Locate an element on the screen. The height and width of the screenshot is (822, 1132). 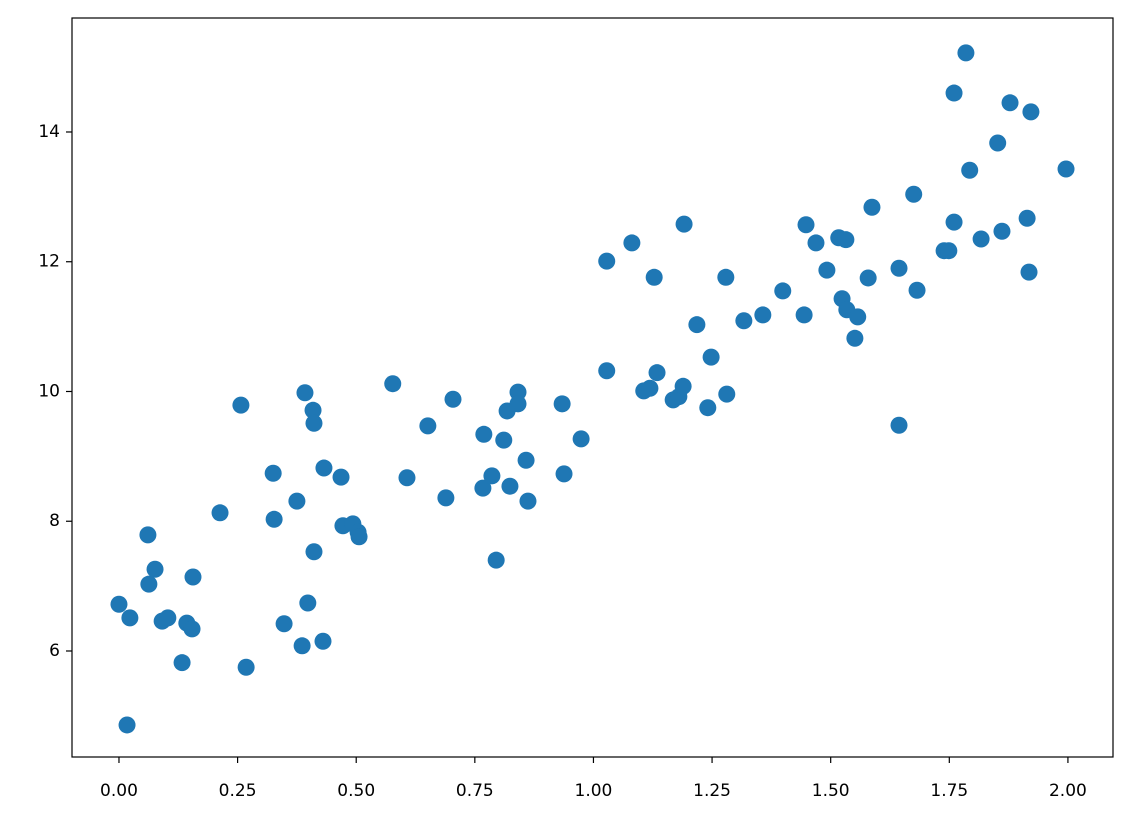
x-tick-label: 0.25 is located at coordinates (238, 791).